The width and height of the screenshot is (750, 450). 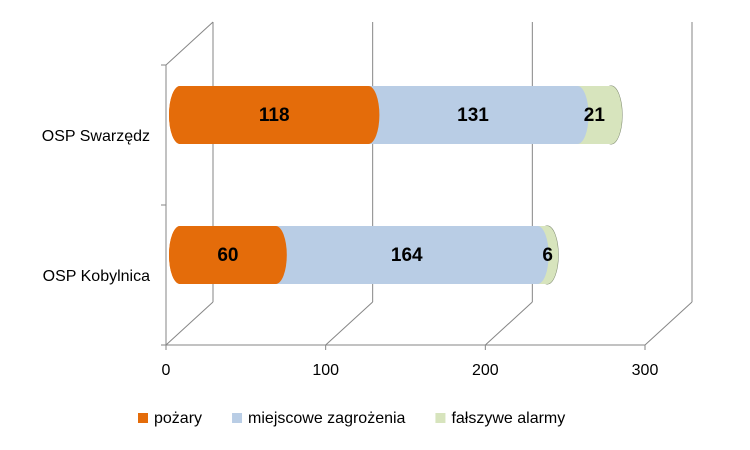 What do you see at coordinates (595, 115) in the screenshot?
I see `value-label: 21` at bounding box center [595, 115].